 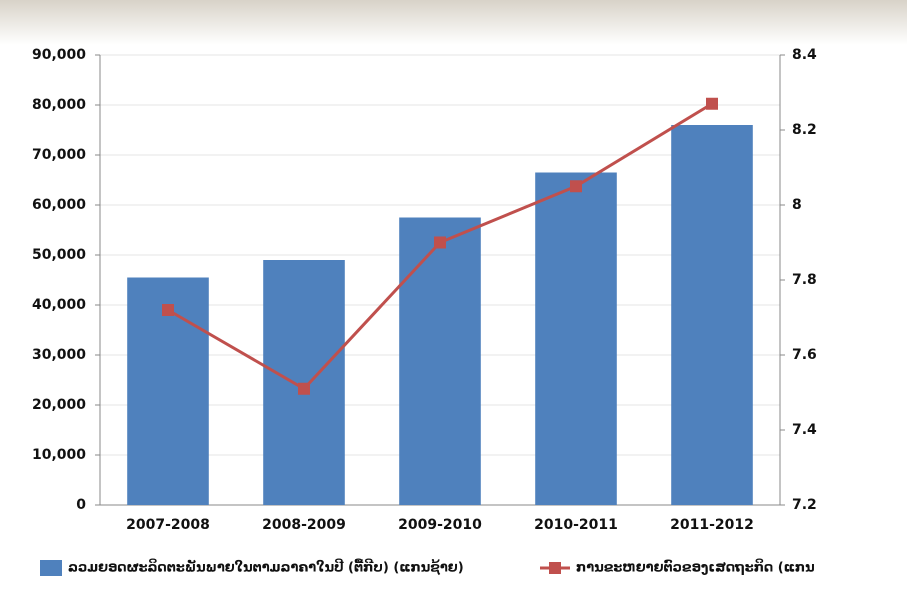 I want to click on x-tick-label: 2008-2009, so click(x=304, y=525).